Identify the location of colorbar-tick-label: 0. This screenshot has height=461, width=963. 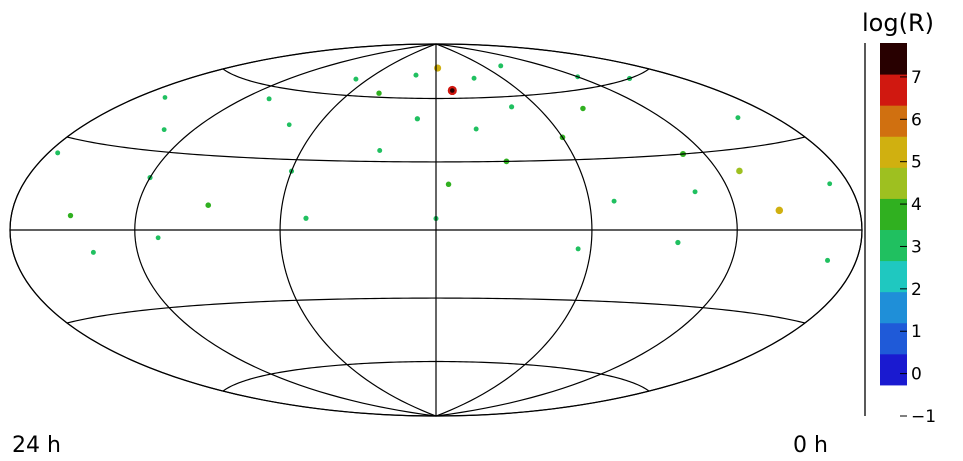
(916, 375).